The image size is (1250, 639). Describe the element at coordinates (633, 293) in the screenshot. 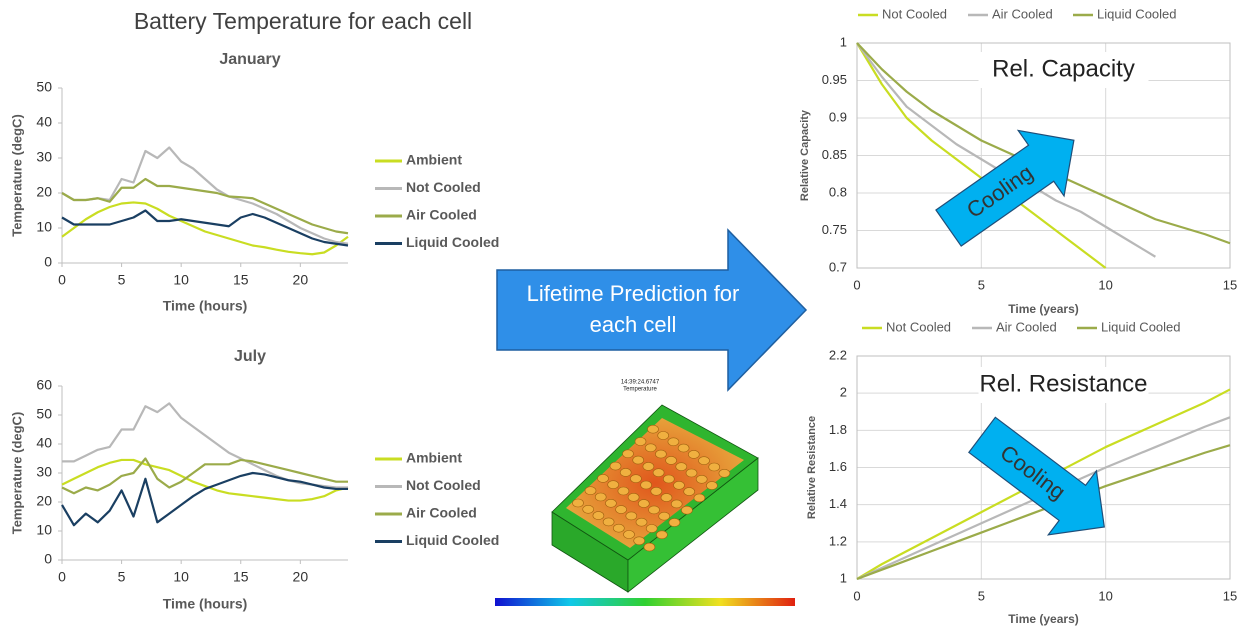

I see `arrow-label: Lifetime Prediction for` at that location.